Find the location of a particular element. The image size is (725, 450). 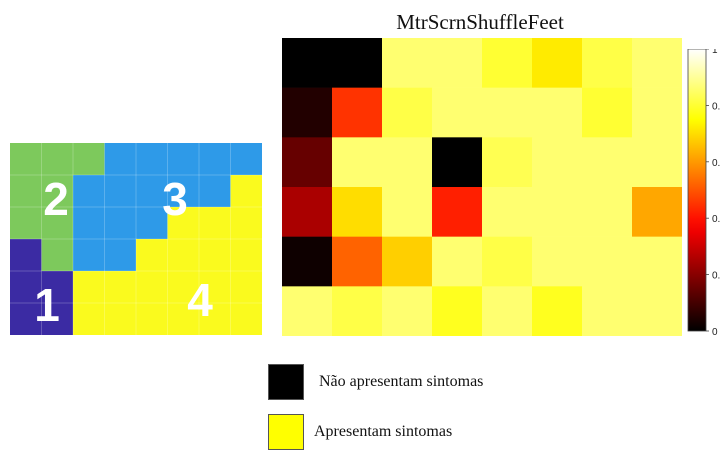

region-label: 1 is located at coordinates (47, 305).